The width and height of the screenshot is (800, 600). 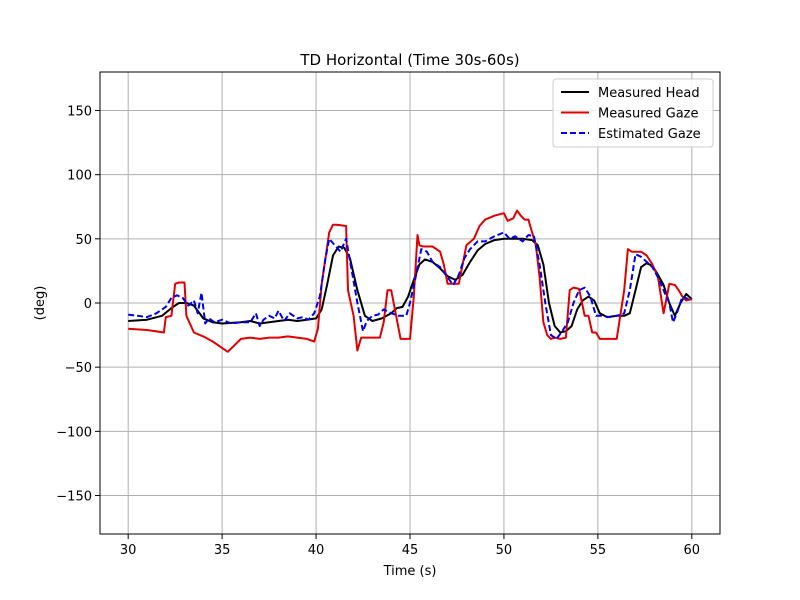 What do you see at coordinates (410, 571) in the screenshot?
I see `x-axis-label: Time (s)` at bounding box center [410, 571].